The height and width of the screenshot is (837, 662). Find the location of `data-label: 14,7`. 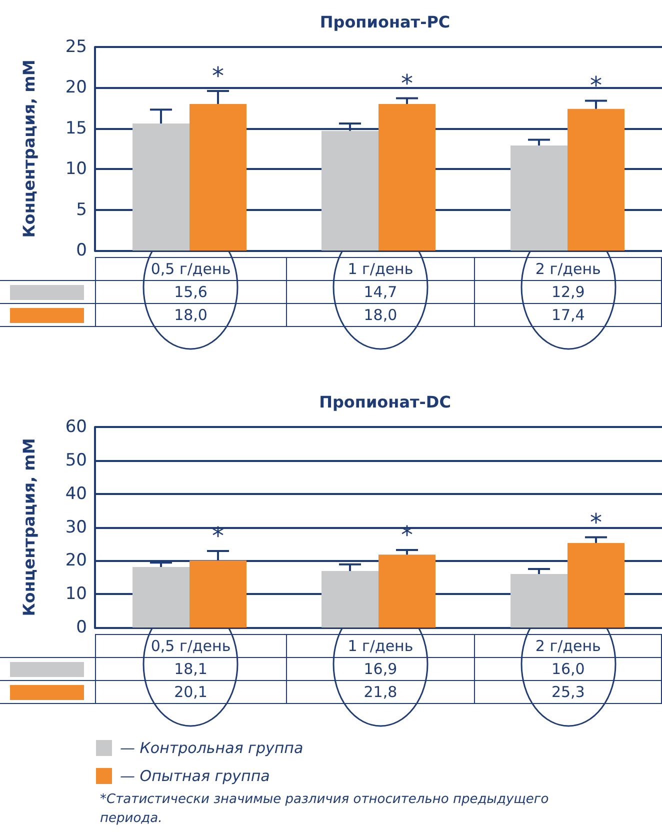

data-label: 14,7 is located at coordinates (380, 292).